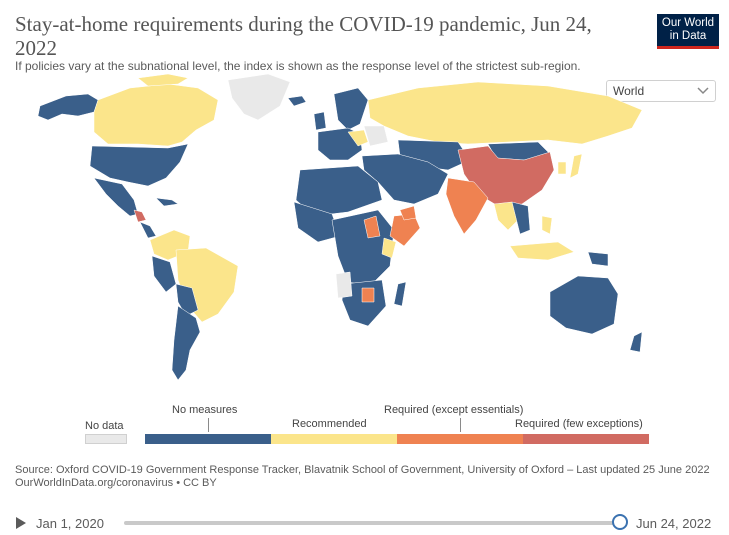  What do you see at coordinates (372, 227) in the screenshot?
I see `map-region-east-africa-required` at bounding box center [372, 227].